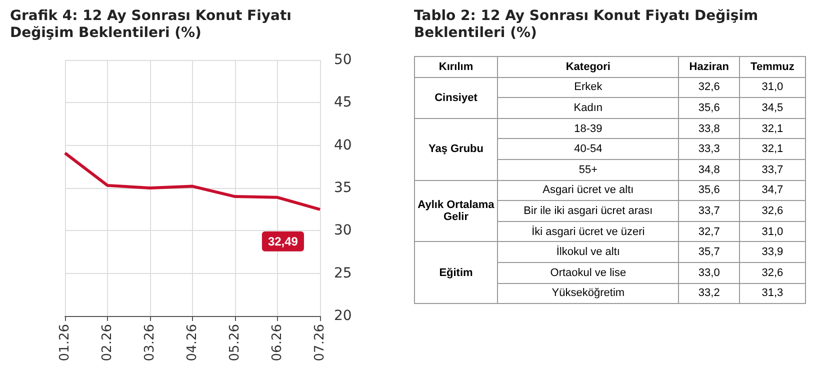 The image size is (820, 373). What do you see at coordinates (277, 343) in the screenshot?
I see `x-tick-label: 06.26` at bounding box center [277, 343].